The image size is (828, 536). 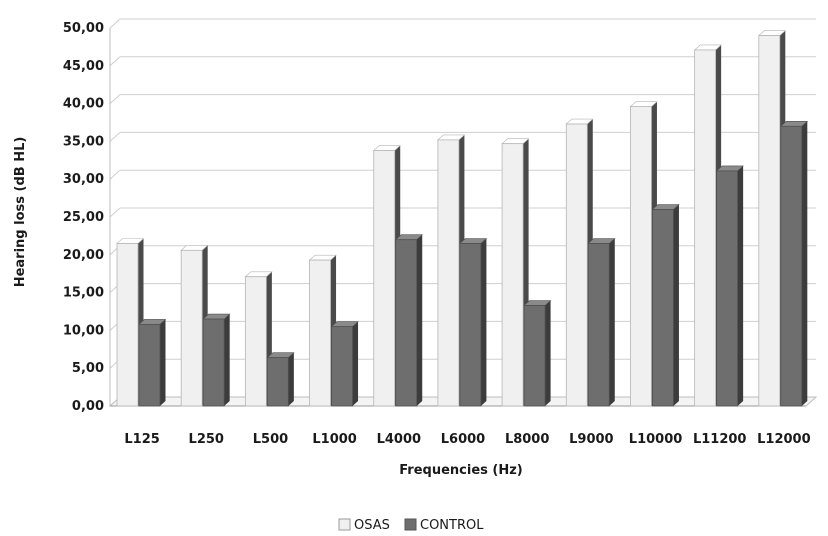 I want to click on x-tick-label: L8000, so click(x=527, y=439).